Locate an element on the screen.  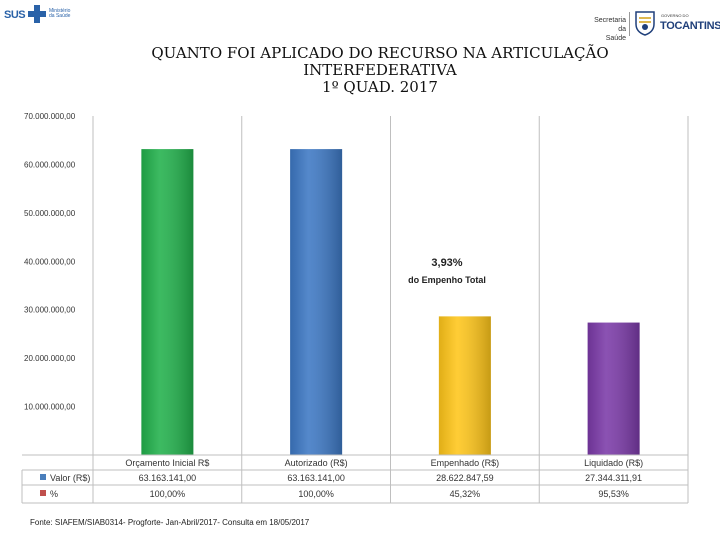
chart-title-line-2: INTERFEDERATIVA is located at coordinates (380, 70).